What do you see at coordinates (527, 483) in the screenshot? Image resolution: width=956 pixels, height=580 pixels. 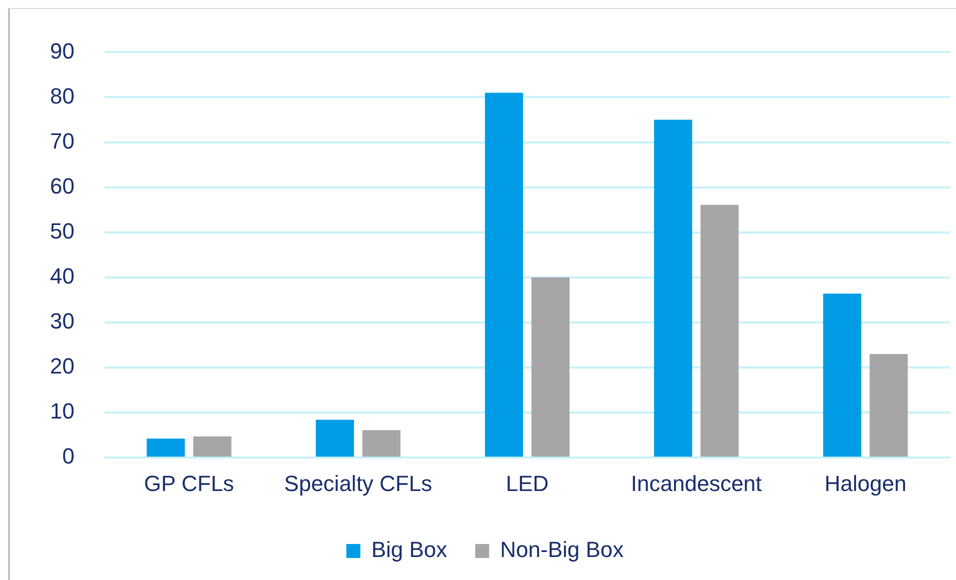 I see `x-tick-label: LED` at bounding box center [527, 483].